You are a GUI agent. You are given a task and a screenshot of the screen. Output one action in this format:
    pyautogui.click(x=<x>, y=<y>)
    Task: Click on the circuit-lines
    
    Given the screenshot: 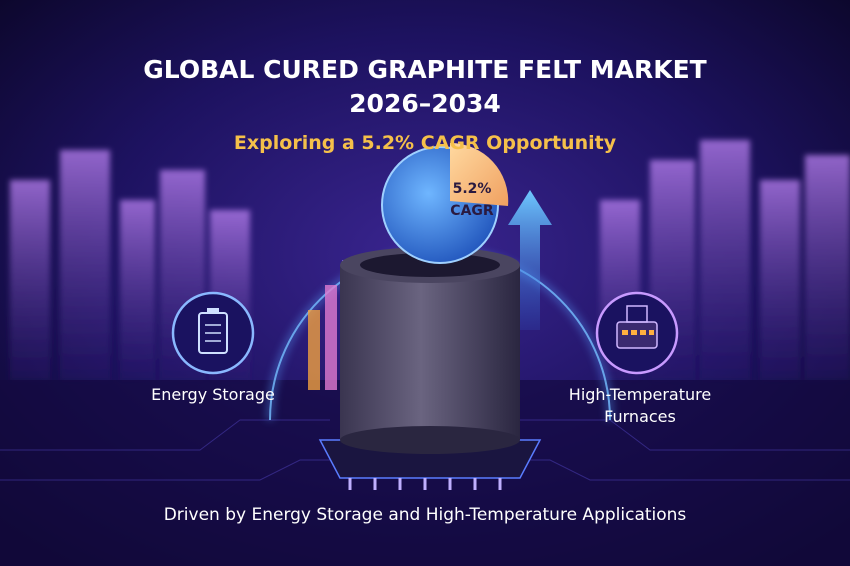 What is the action you would take?
    pyautogui.click(x=425, y=450)
    